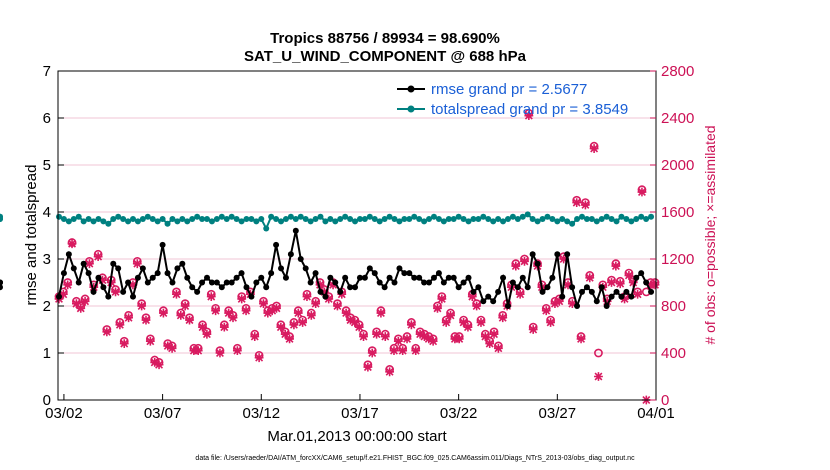 The image size is (830, 470). I want to click on y-right-tick-label: 1600, so click(677, 212).